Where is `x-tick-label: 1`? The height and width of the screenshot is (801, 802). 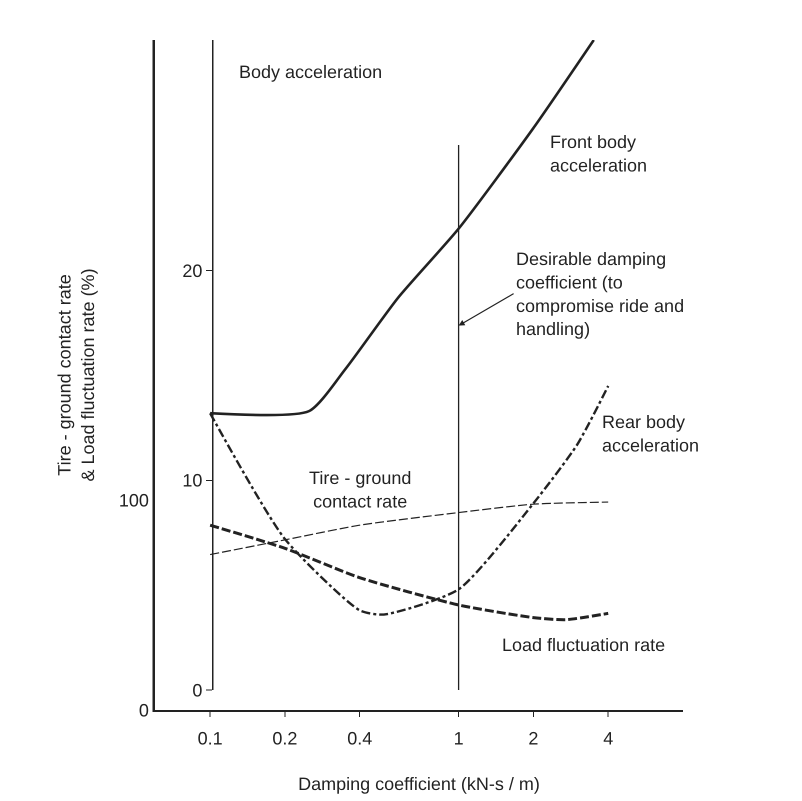 x-tick-label: 1 is located at coordinates (459, 738).